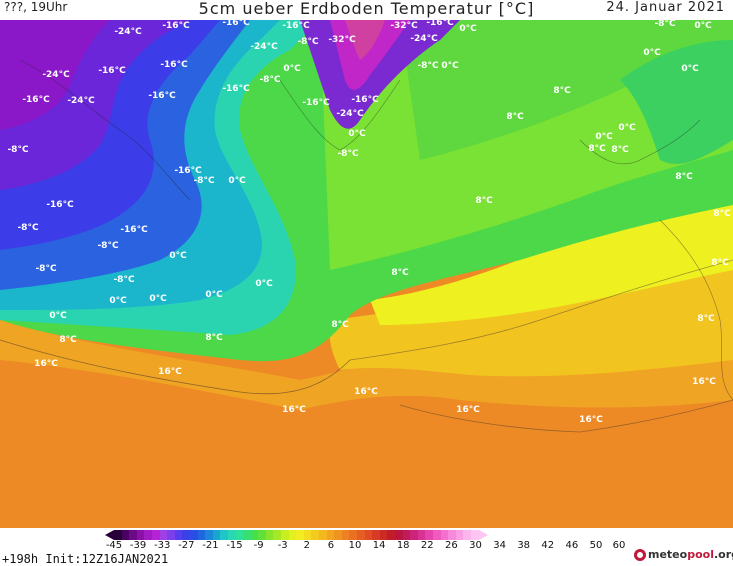 The height and width of the screenshot is (566, 733). I want to click on meteopool-logo: meteo pool .org, so click(683, 554).